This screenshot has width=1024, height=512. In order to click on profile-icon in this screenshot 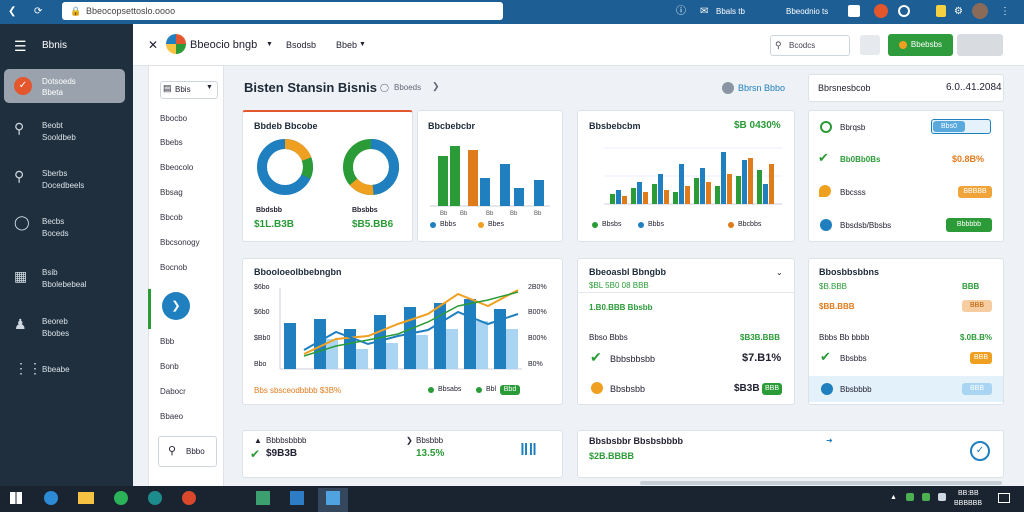, I will do `click(881, 11)`.